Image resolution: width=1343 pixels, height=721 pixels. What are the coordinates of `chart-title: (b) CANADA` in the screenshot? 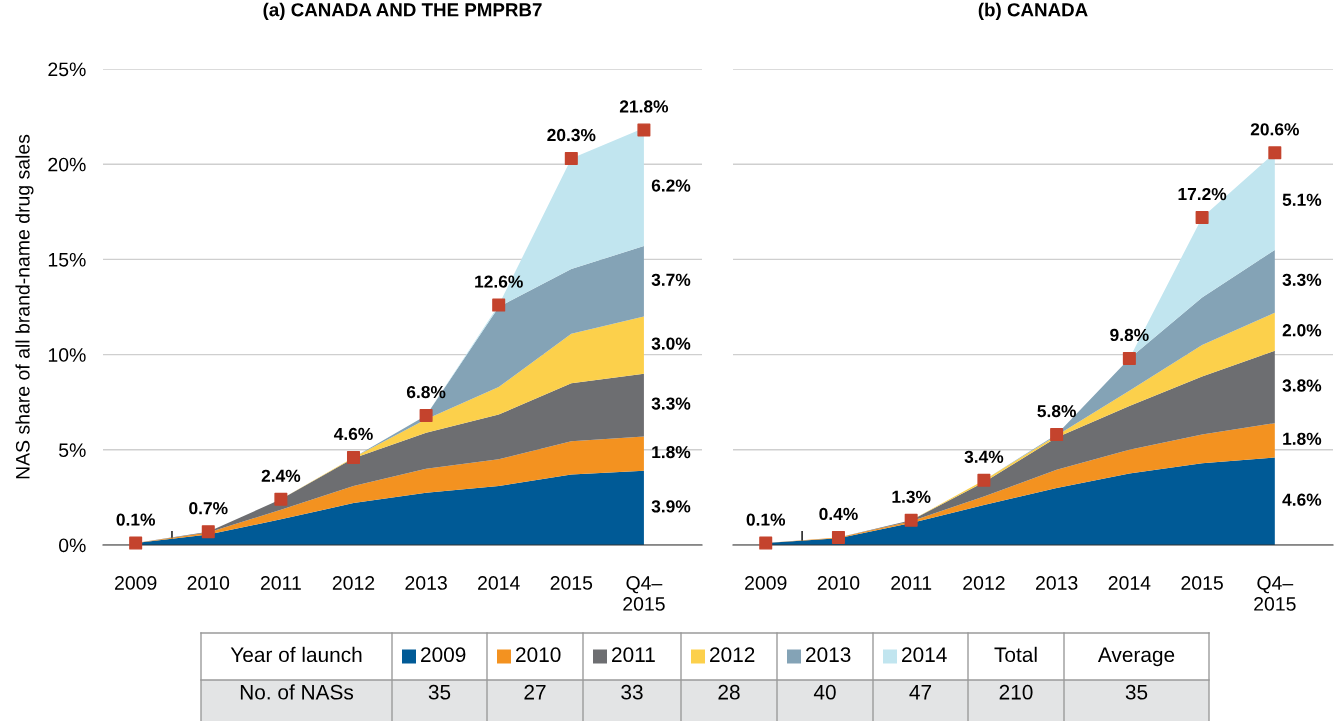 It's located at (1033, 11).